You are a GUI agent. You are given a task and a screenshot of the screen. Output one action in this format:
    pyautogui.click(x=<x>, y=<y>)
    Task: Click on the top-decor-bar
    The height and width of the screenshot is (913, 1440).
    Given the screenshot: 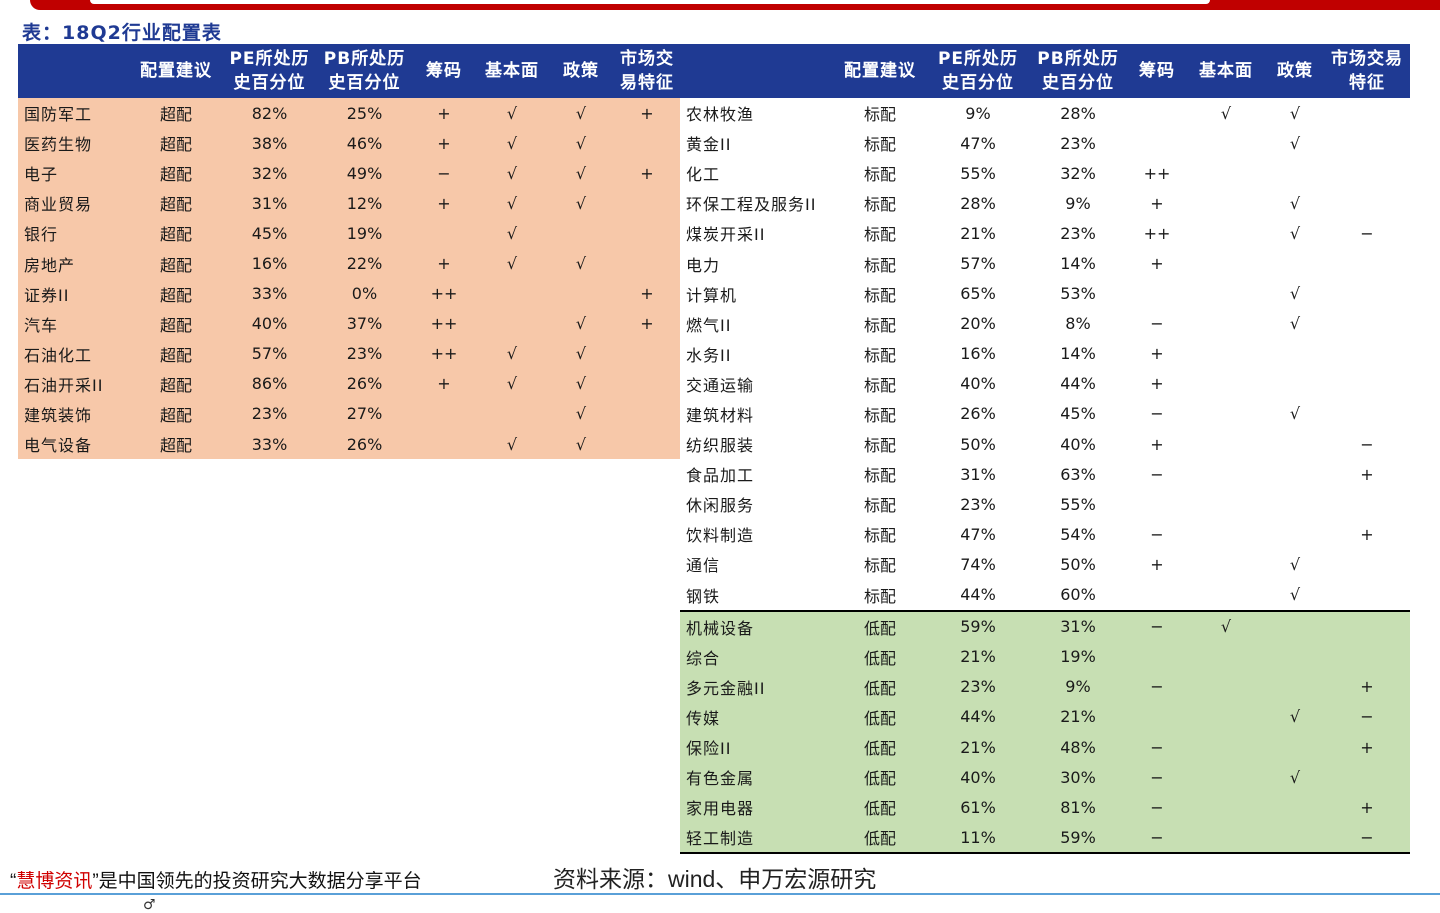 What is the action you would take?
    pyautogui.click(x=720, y=6)
    